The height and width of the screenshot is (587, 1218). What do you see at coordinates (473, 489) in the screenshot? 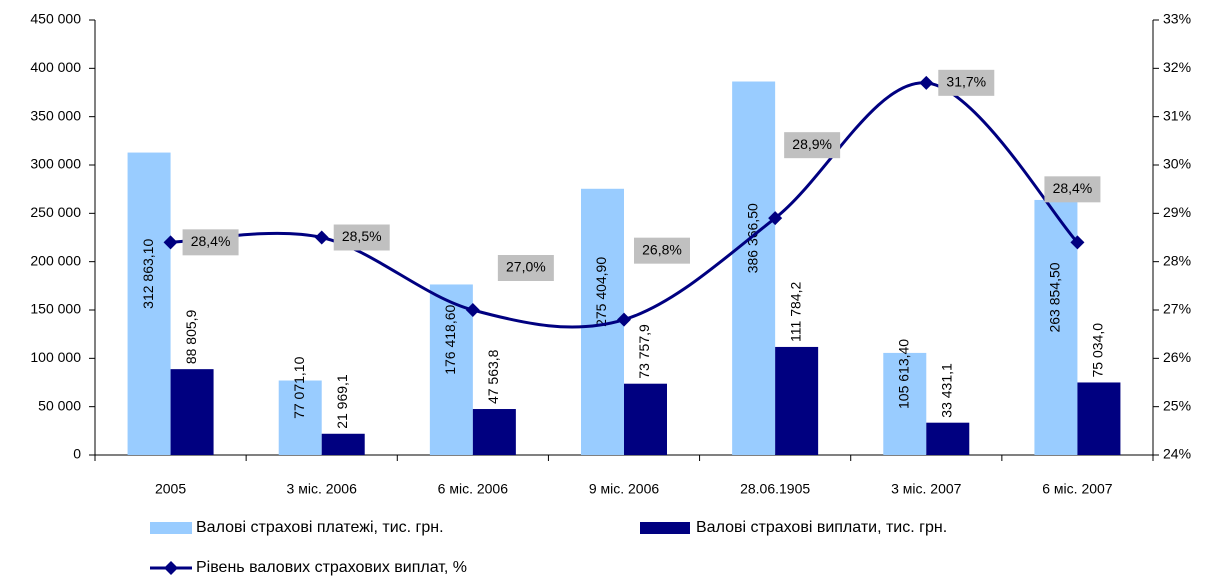
I see `x-tick-label: 6 міс. 2006` at bounding box center [473, 489].